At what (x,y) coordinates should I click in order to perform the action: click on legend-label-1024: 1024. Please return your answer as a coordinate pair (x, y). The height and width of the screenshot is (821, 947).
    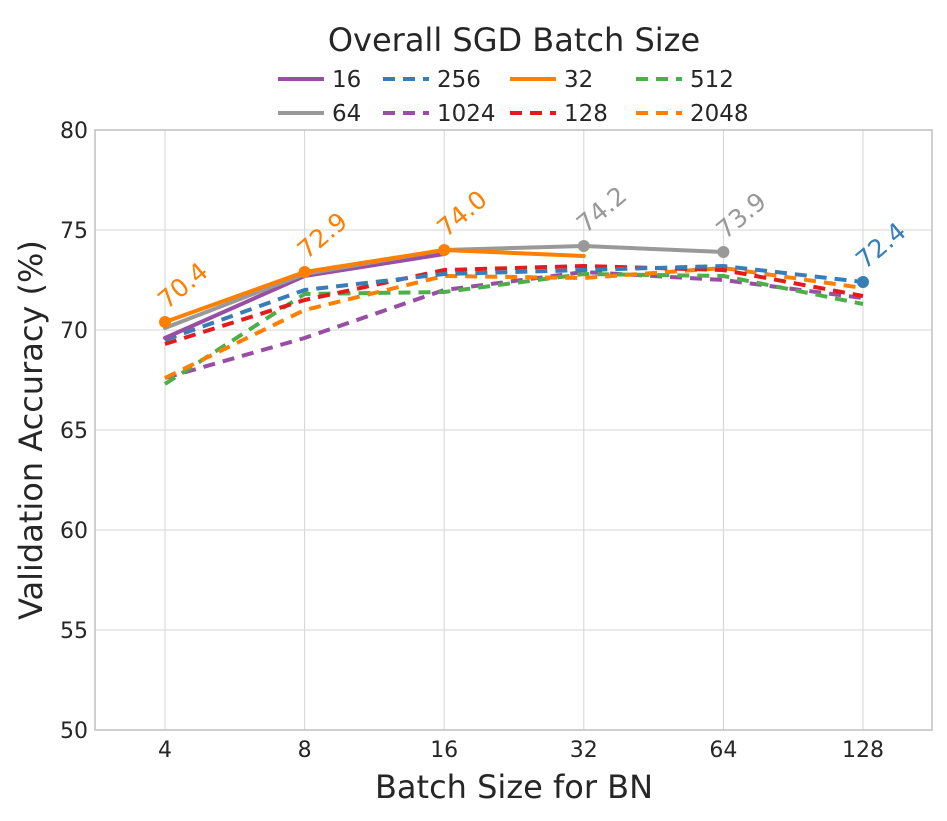
    Looking at the image, I should click on (466, 114).